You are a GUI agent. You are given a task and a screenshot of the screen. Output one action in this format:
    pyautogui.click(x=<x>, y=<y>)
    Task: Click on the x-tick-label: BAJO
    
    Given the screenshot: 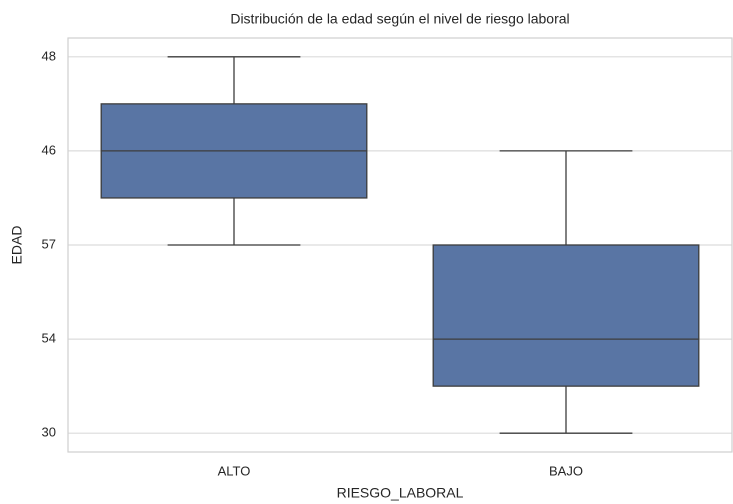 What is the action you would take?
    pyautogui.click(x=566, y=470)
    